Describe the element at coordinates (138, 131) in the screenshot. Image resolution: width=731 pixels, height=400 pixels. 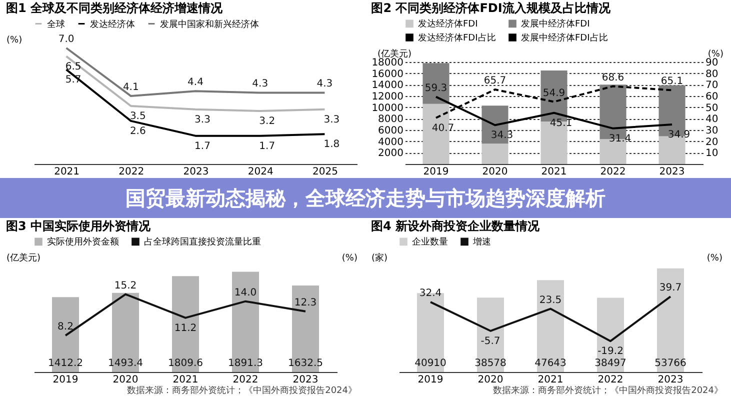
I see `data-label: 2.6` at that location.